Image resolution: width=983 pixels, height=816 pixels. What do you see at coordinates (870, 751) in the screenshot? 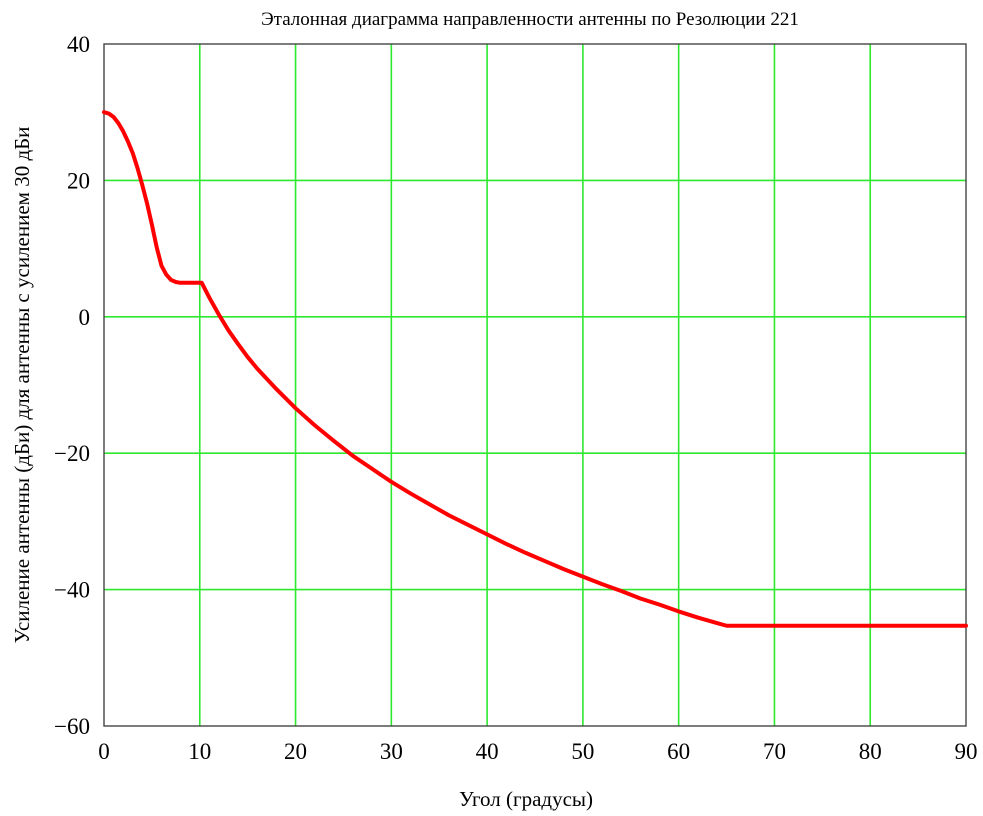
I see `x-tick-label: 80` at bounding box center [870, 751].